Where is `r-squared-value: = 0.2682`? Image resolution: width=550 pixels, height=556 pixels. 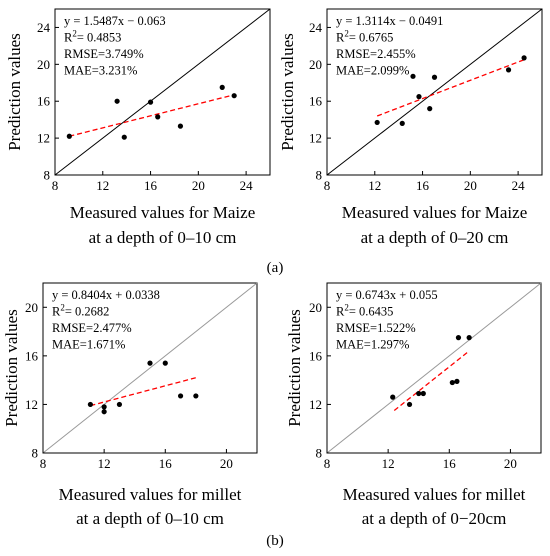 r-squared-value: = 0.2682 is located at coordinates (87, 312).